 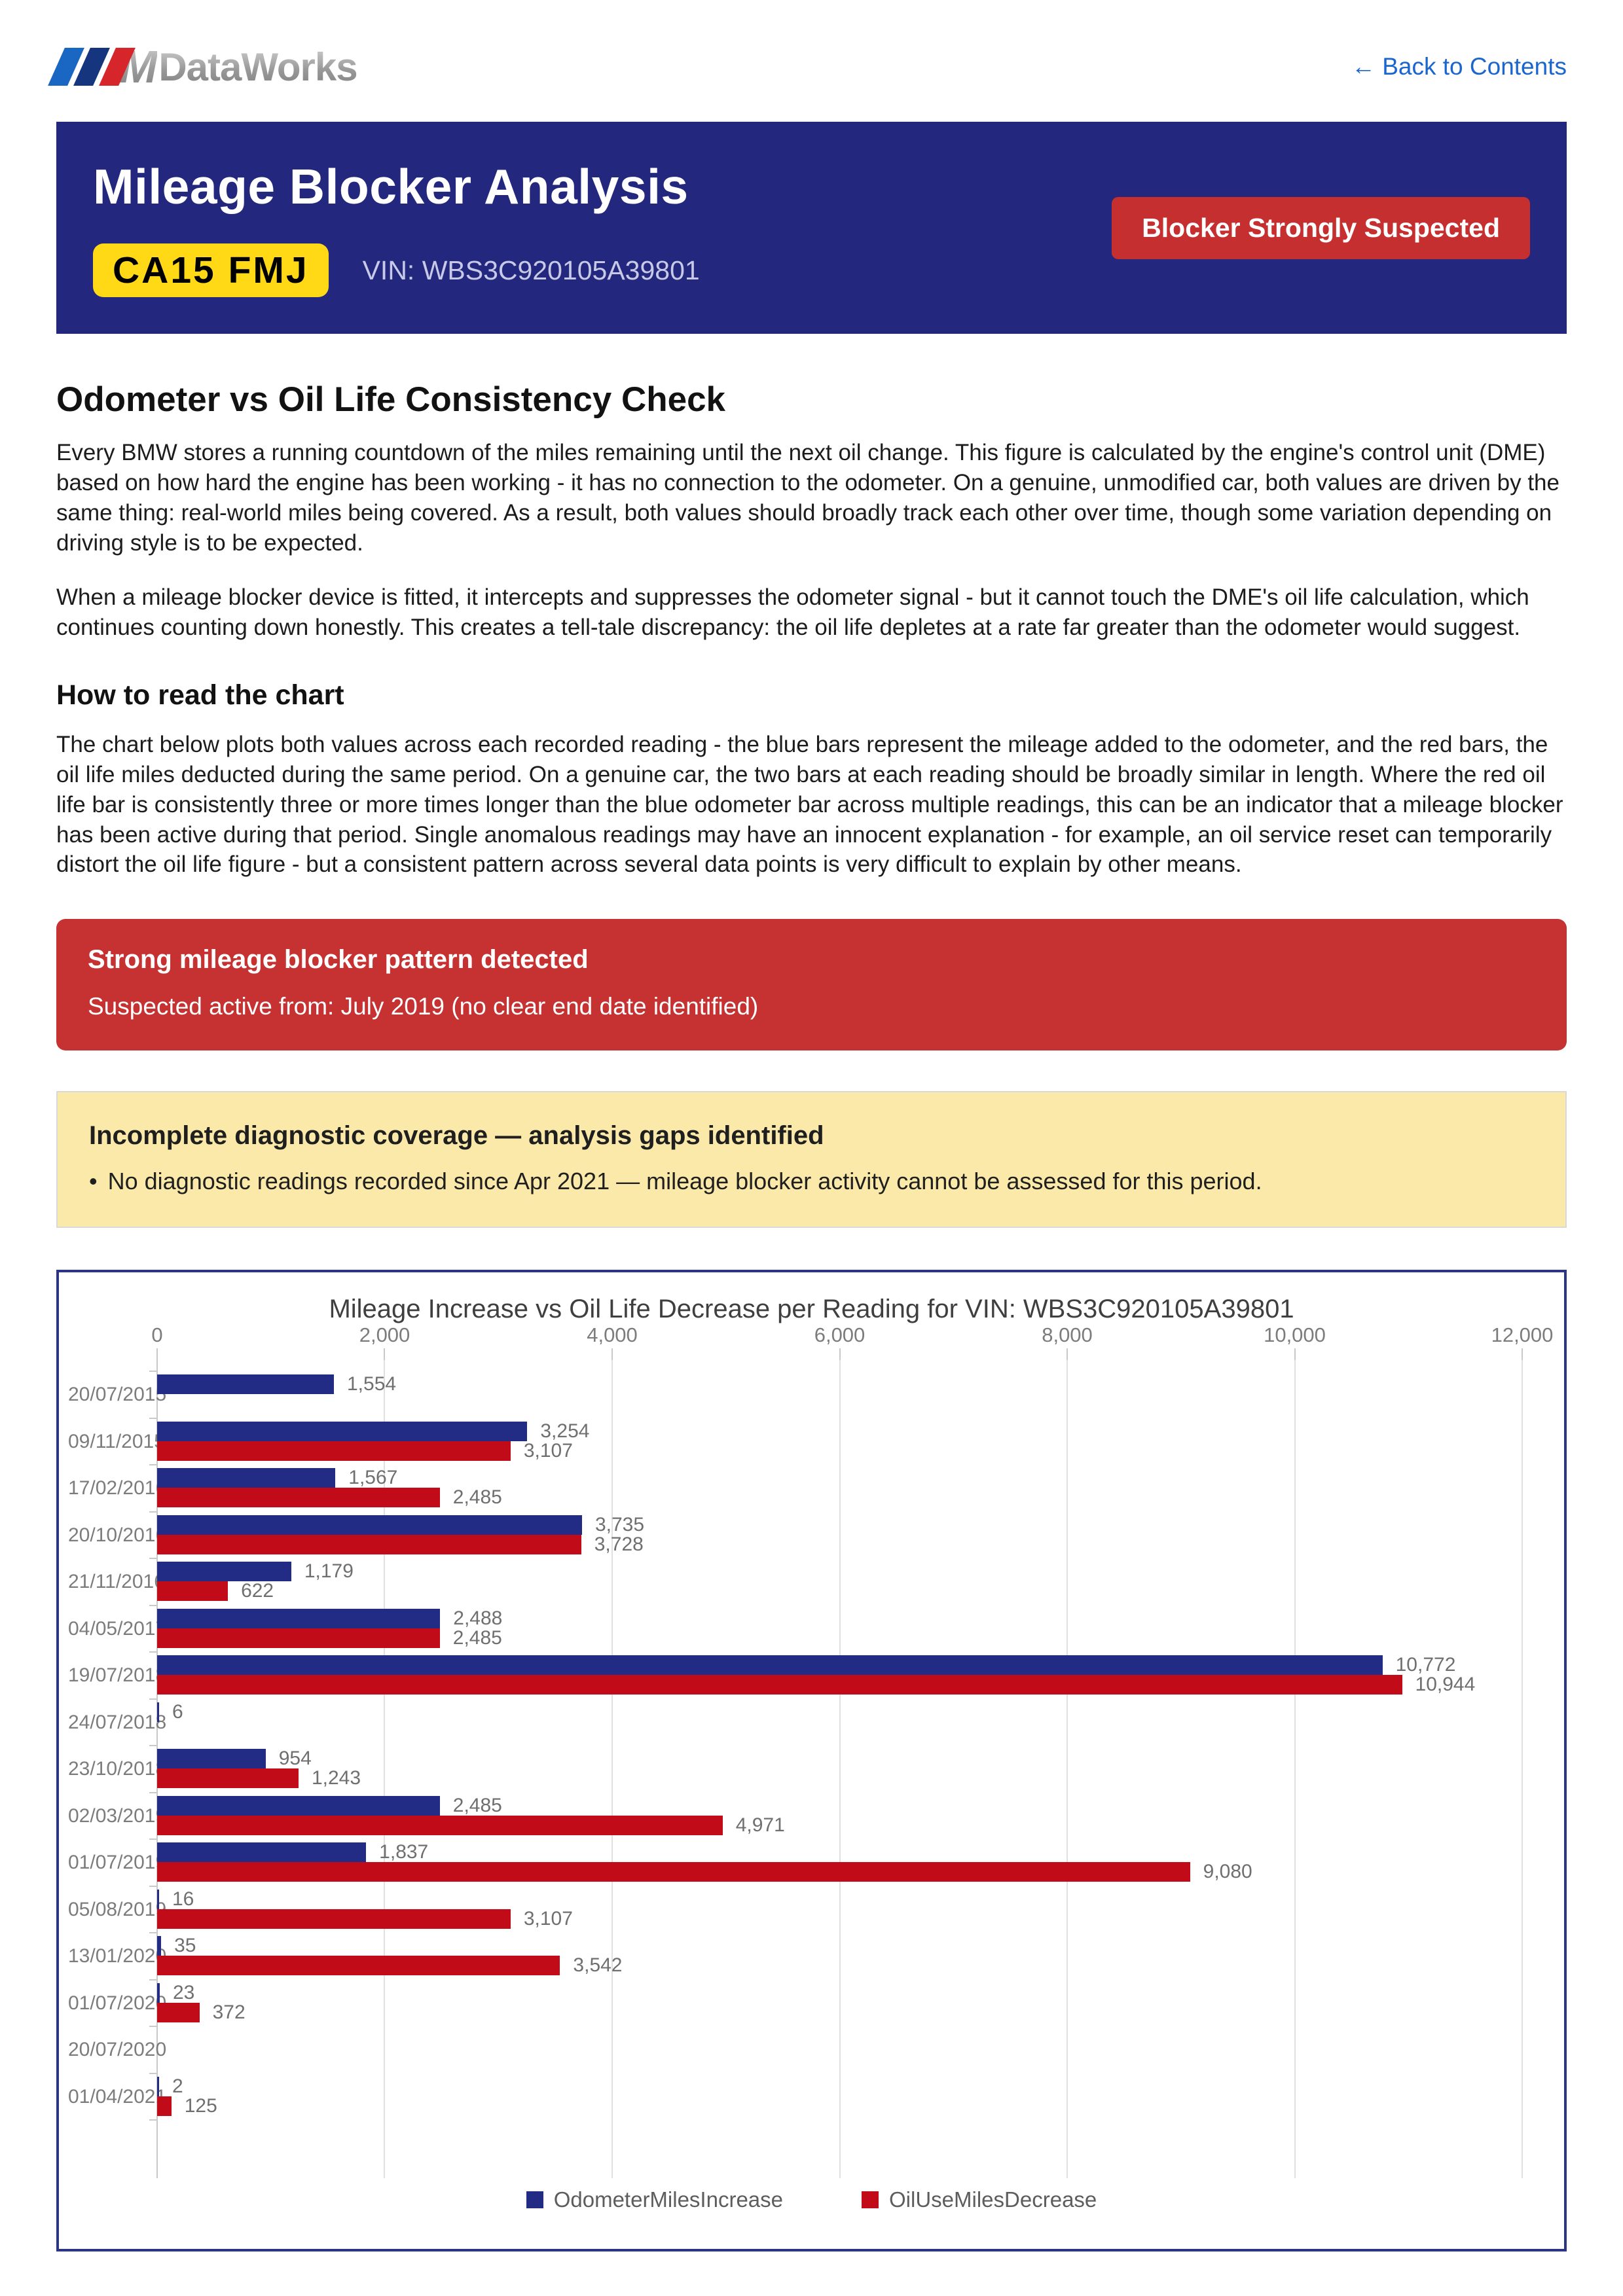 I want to click on chart-row: 20/10/2016 3,735 3,728, so click(x=811, y=1535).